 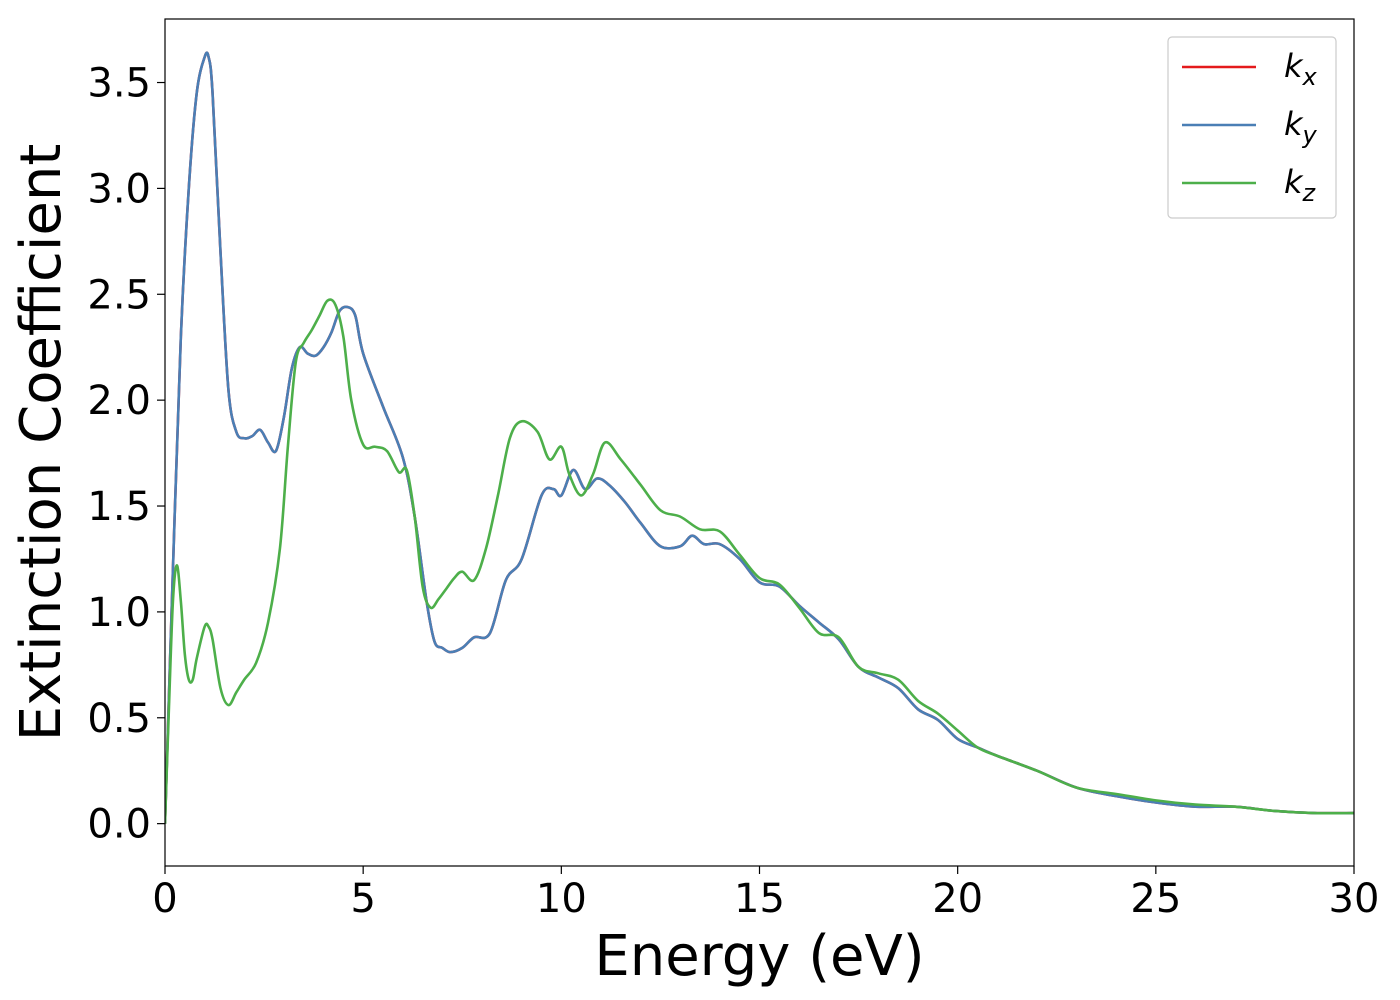 I want to click on legend-box, so click(x=1252, y=127).